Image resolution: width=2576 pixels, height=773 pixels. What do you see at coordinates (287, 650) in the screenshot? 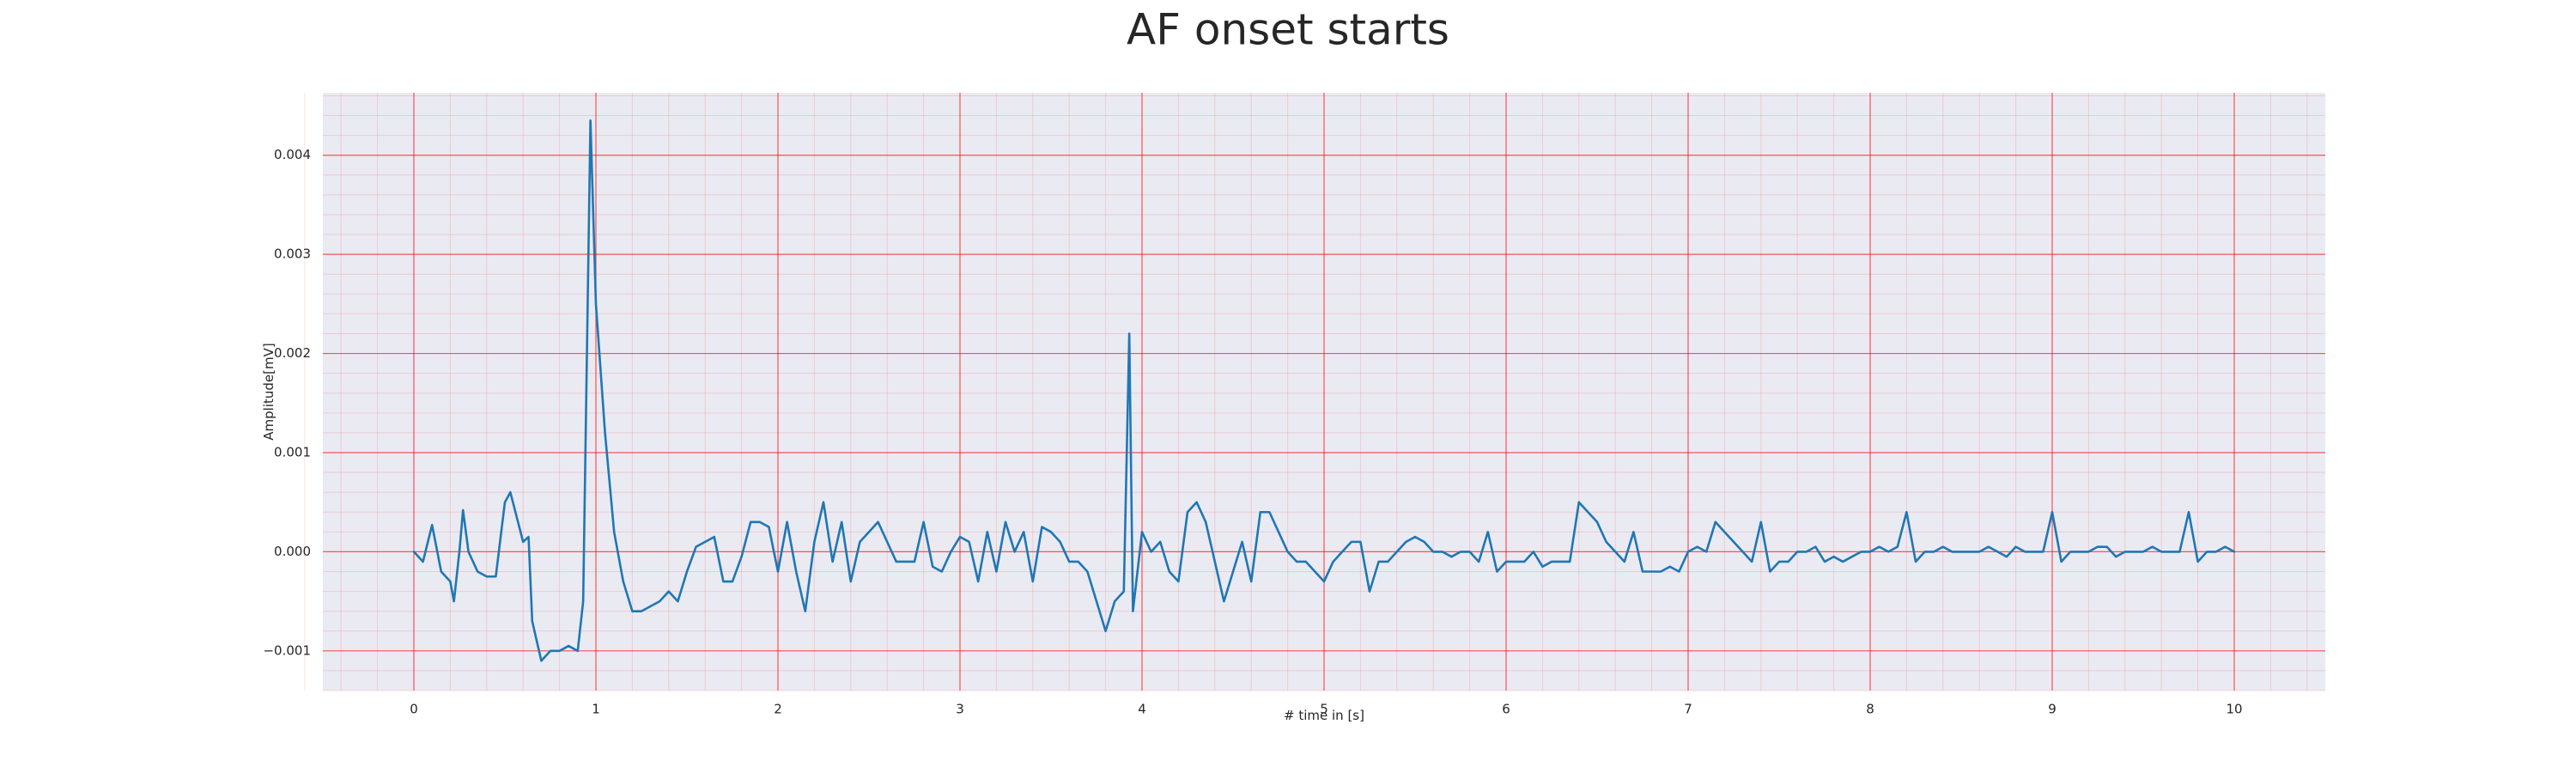
I see `y-tick-label: −0.001` at bounding box center [287, 650].